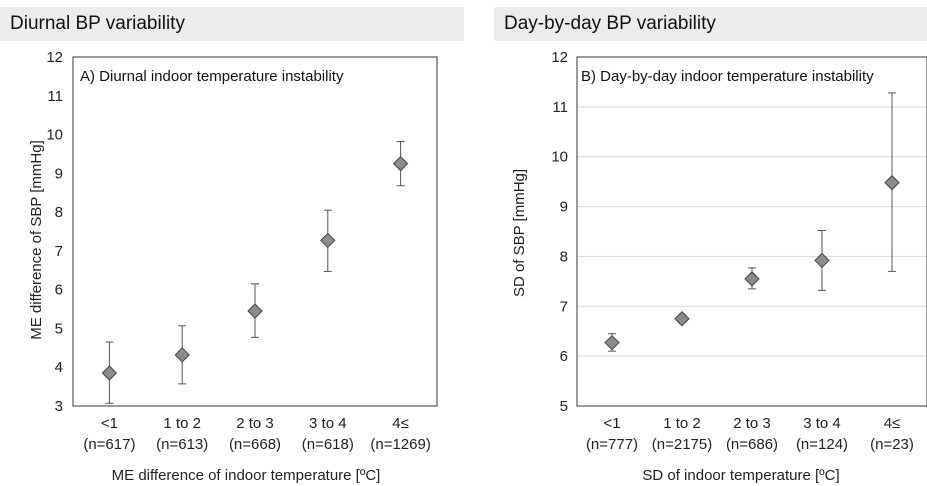 The width and height of the screenshot is (927, 486). What do you see at coordinates (400, 423) in the screenshot?
I see `chart-a-x-tick-label: 4≤` at bounding box center [400, 423].